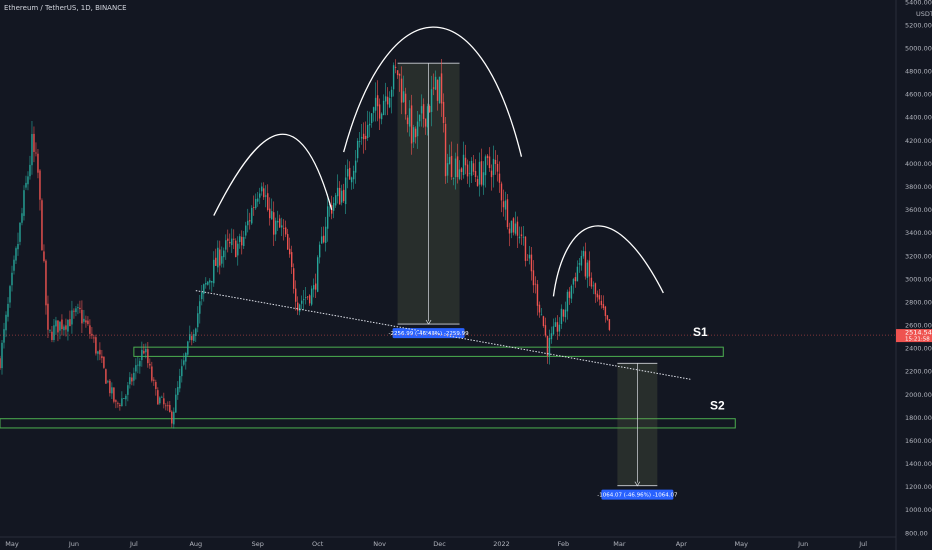 The height and width of the screenshot is (550, 932). What do you see at coordinates (637, 431) in the screenshot?
I see `measure-2: -1064.07 (-46.96%) -1064.07` at bounding box center [637, 431].